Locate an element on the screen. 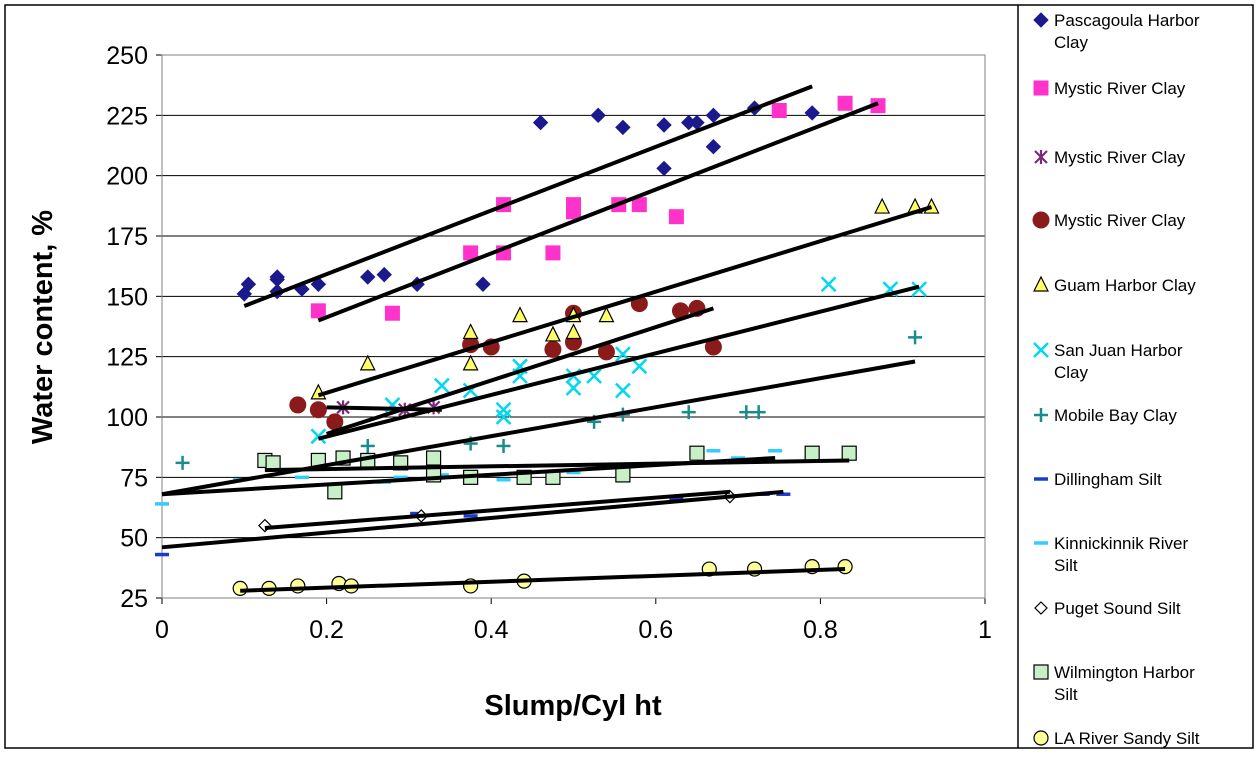  legend-label: Kinnickinnik River Silt is located at coordinates (1121, 554).